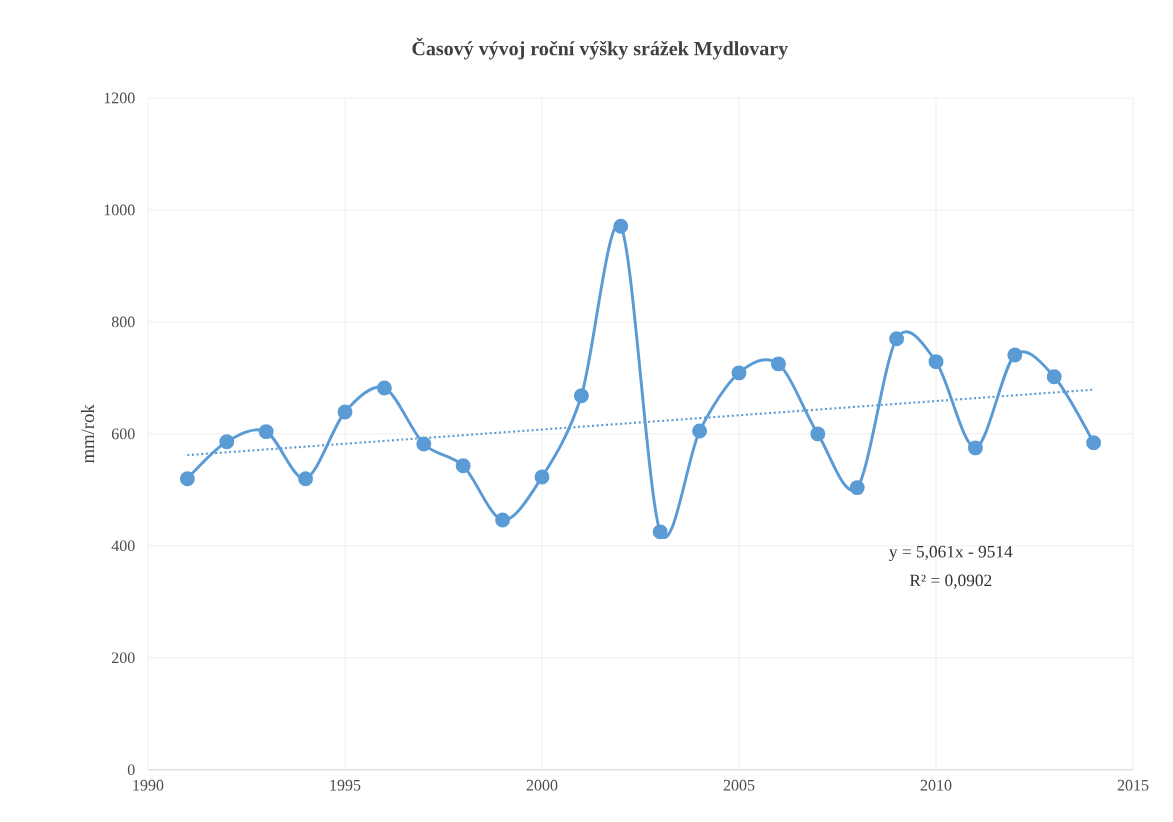  Describe the element at coordinates (148, 785) in the screenshot. I see `x-tick-label: 1990` at that location.